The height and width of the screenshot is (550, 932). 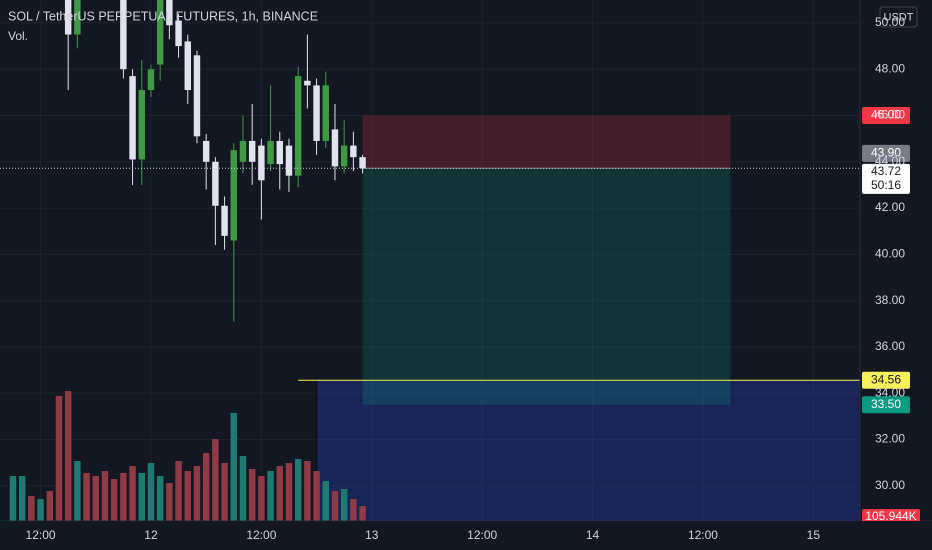 What do you see at coordinates (896, 275) in the screenshot?
I see `price-axis` at bounding box center [896, 275].